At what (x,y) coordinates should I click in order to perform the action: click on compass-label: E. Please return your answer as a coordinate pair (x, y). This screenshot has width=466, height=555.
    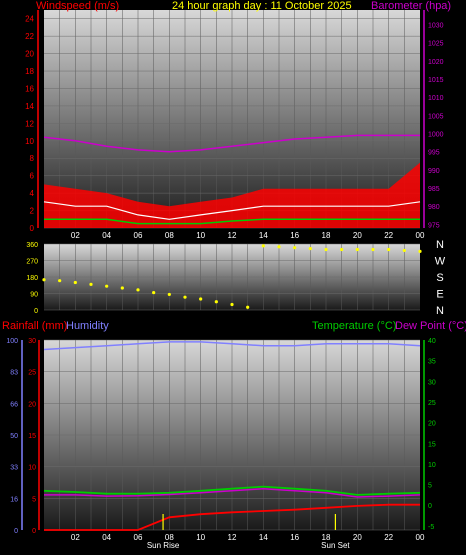
    Looking at the image, I should click on (439, 295).